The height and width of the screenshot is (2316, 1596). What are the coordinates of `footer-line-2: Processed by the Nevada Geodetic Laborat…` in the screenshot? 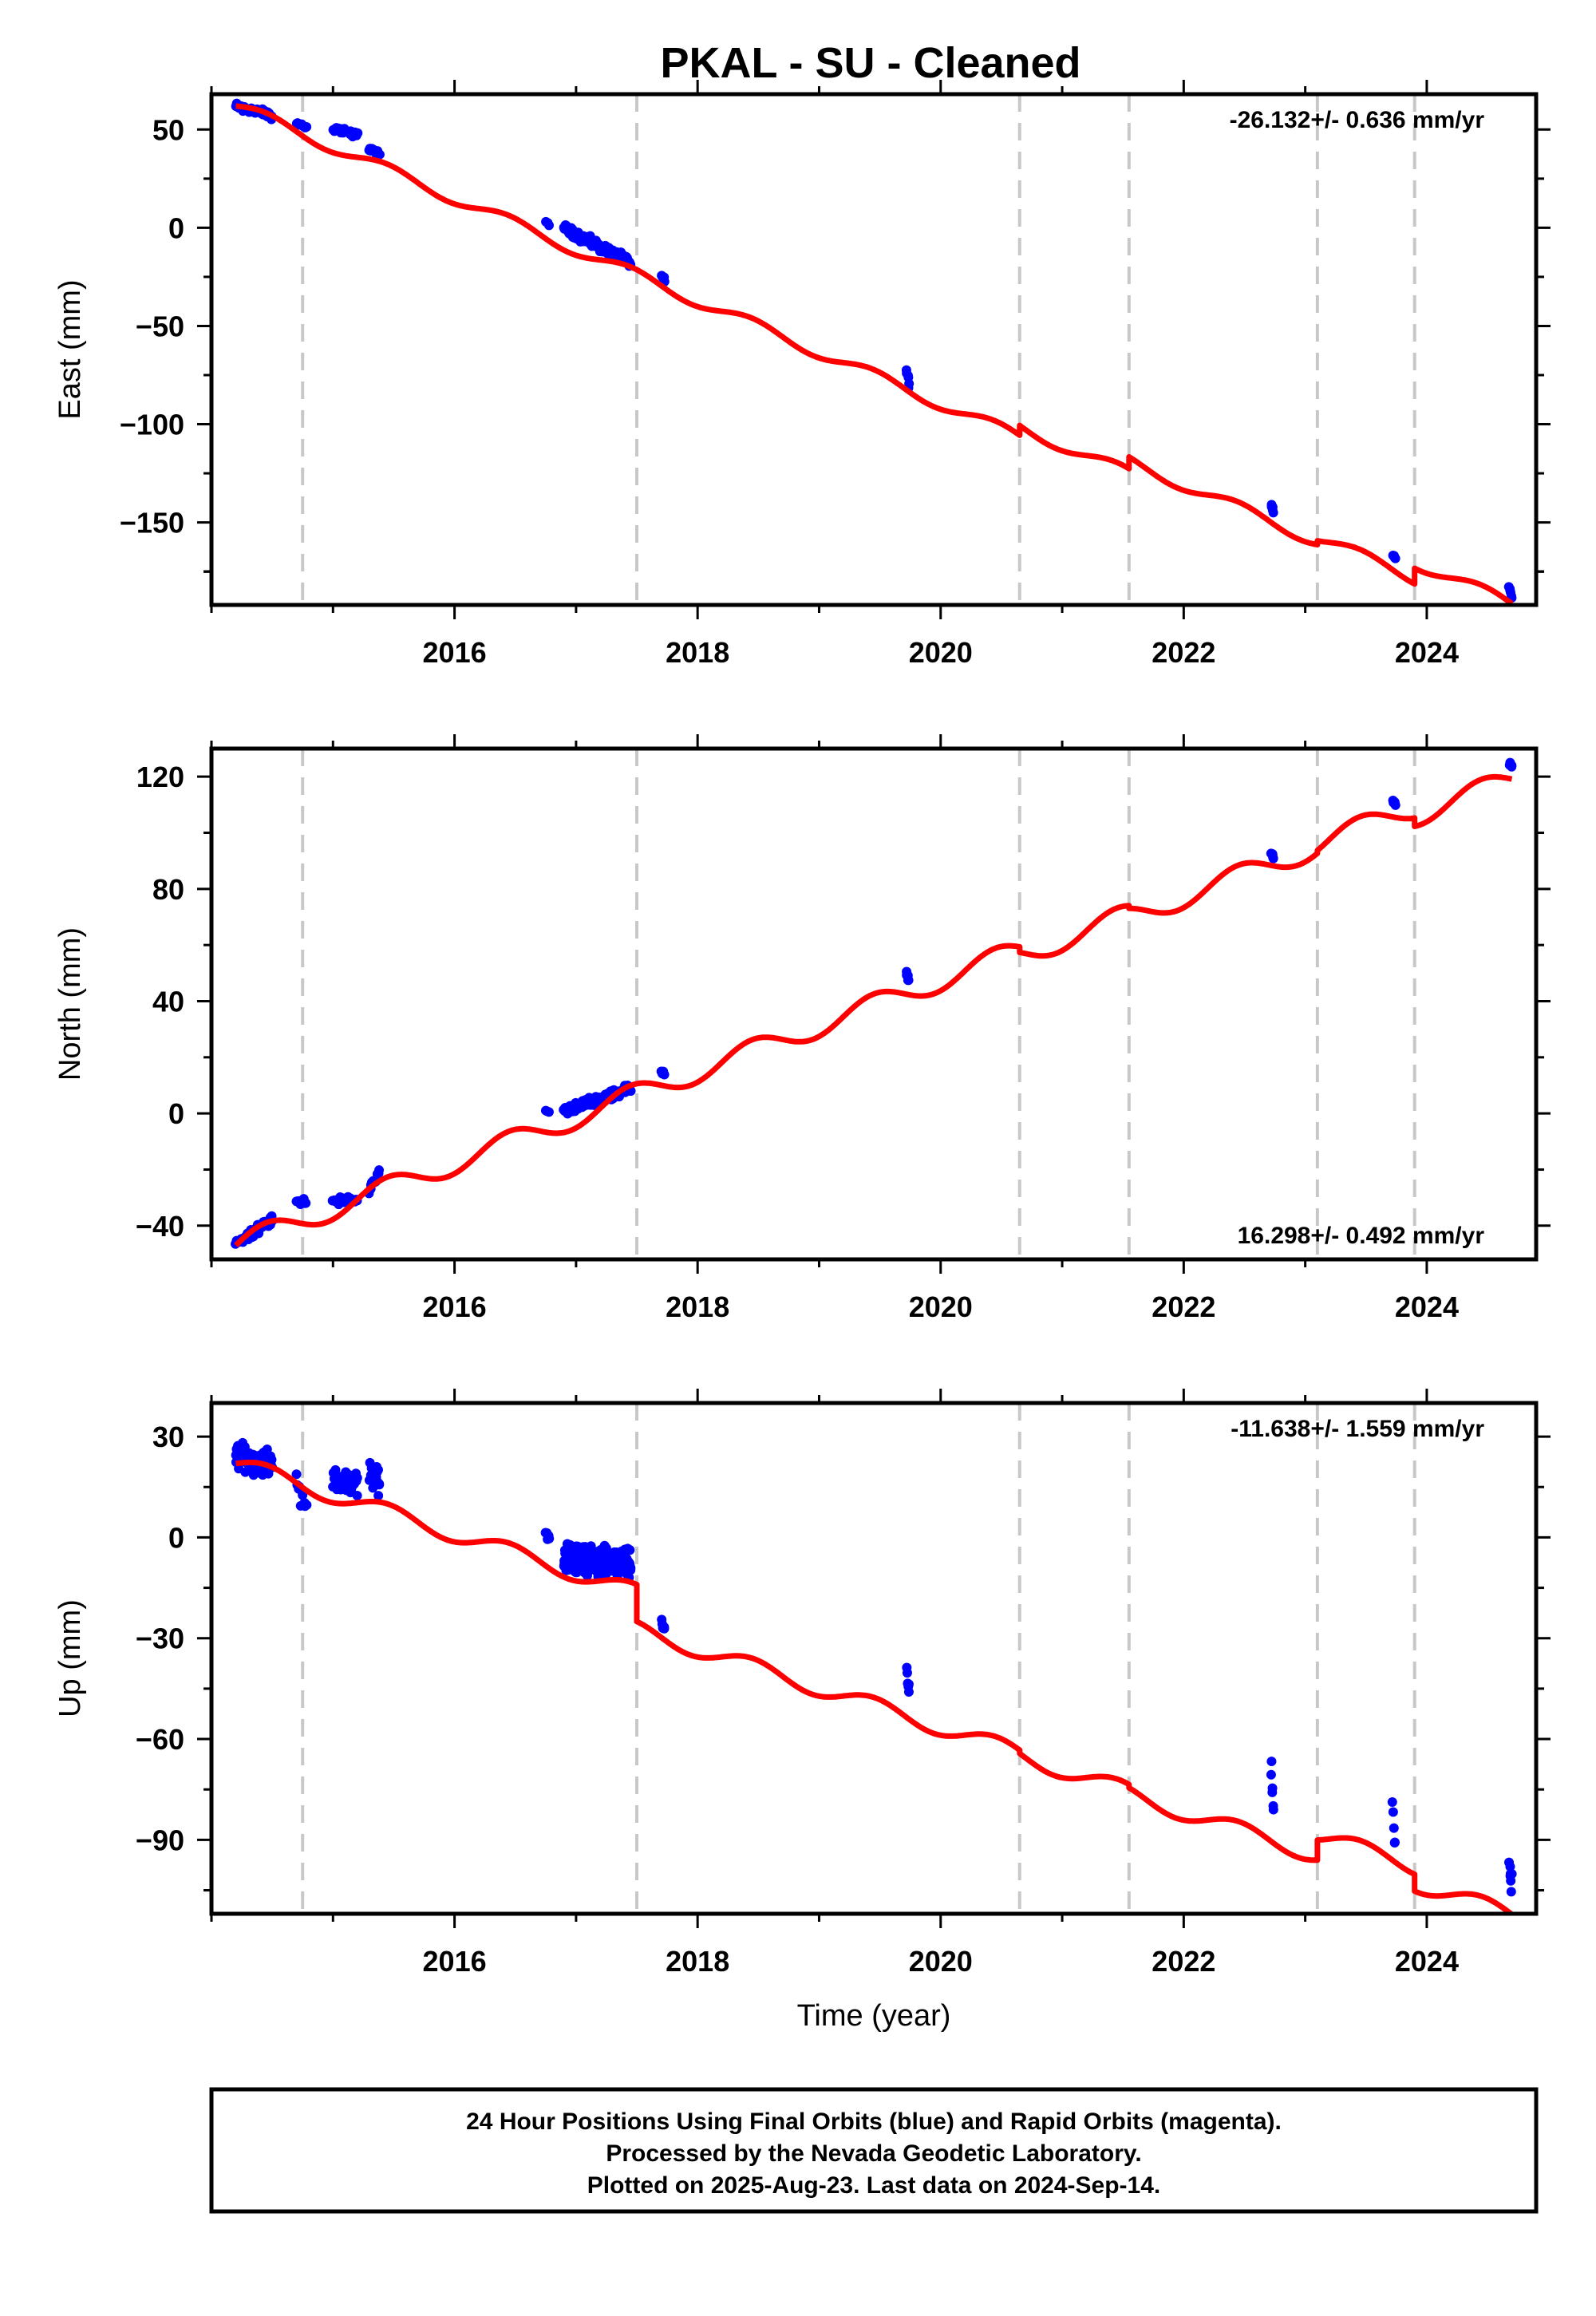 It's located at (873, 2153).